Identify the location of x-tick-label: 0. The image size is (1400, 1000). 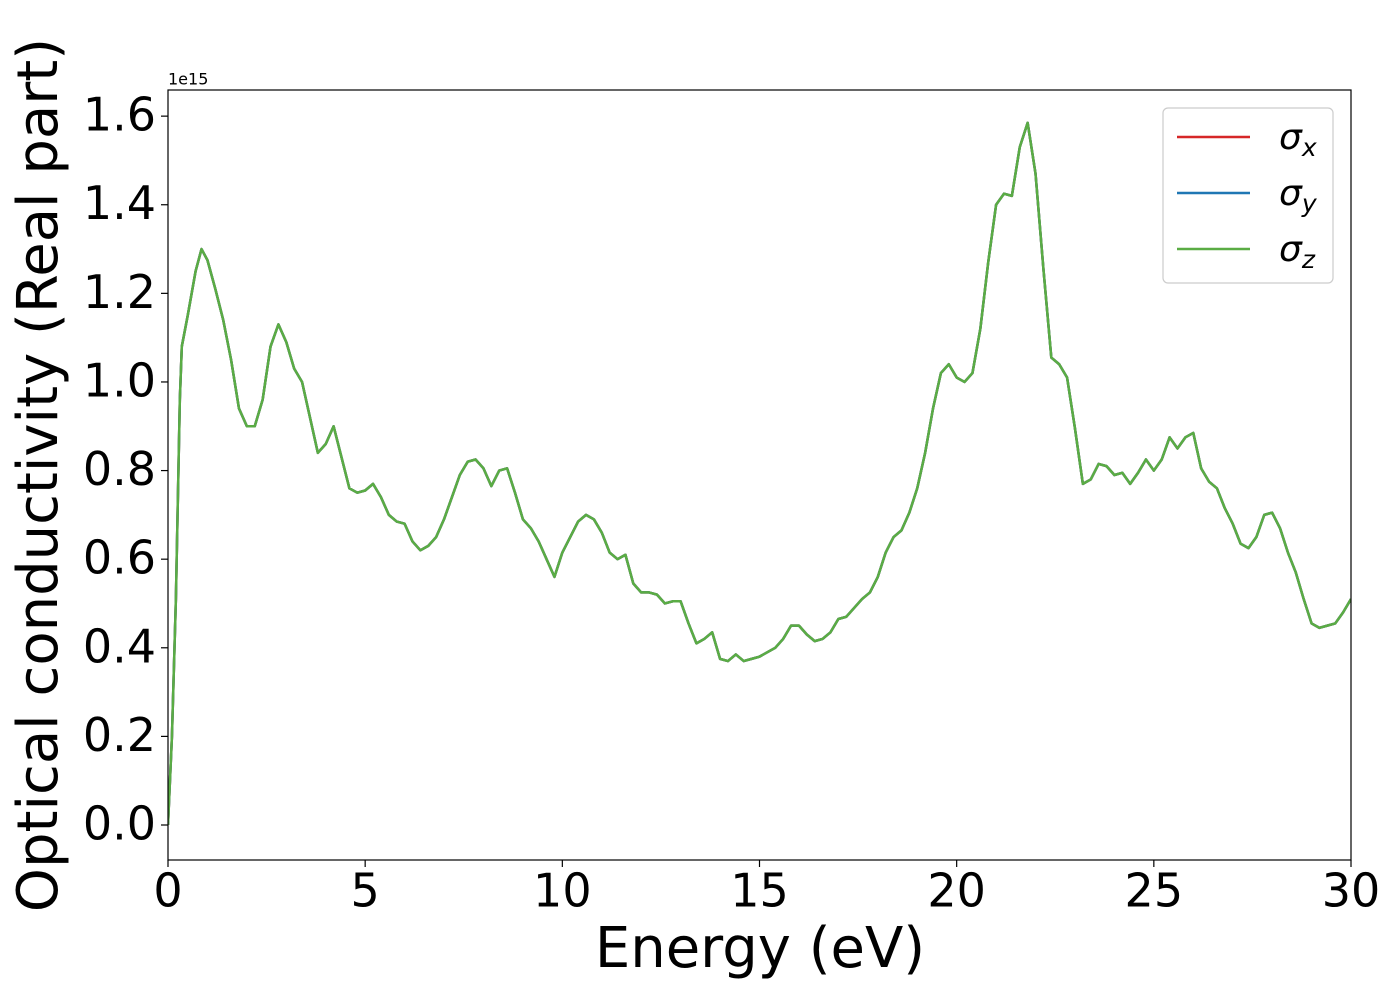
(167, 891).